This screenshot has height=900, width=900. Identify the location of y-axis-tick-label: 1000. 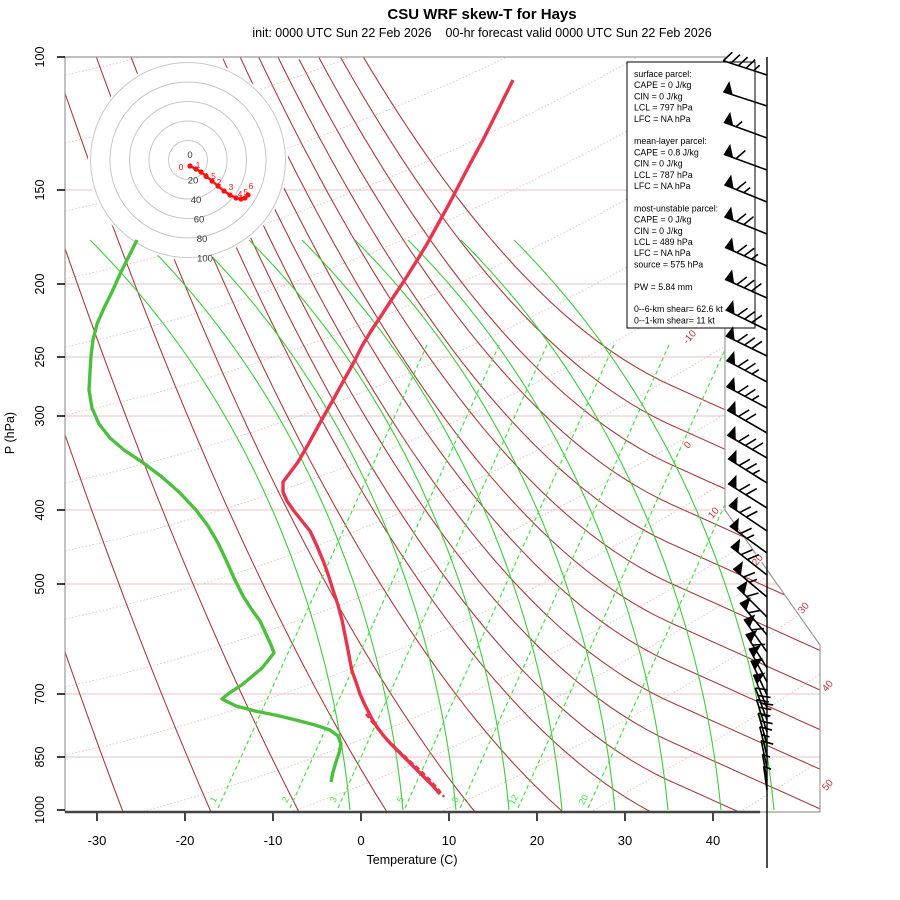
(40, 810).